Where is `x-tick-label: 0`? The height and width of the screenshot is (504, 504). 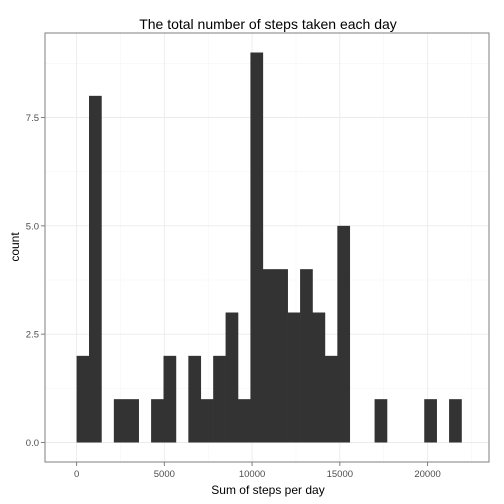 x-tick-label: 0 is located at coordinates (76, 474).